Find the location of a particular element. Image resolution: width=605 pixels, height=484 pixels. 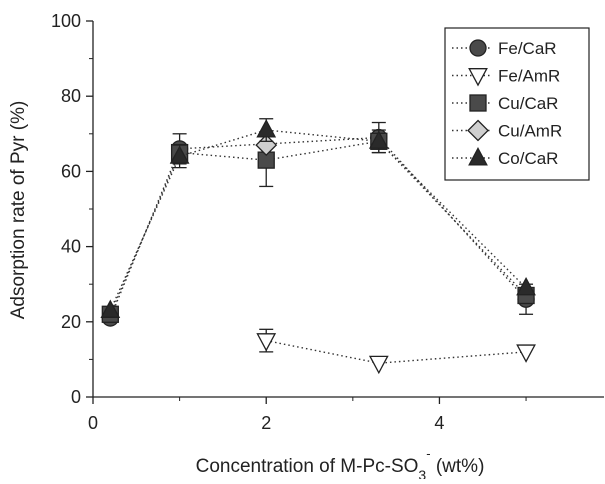

legend-item-fe-amr: Fe/AmR is located at coordinates (506, 77).